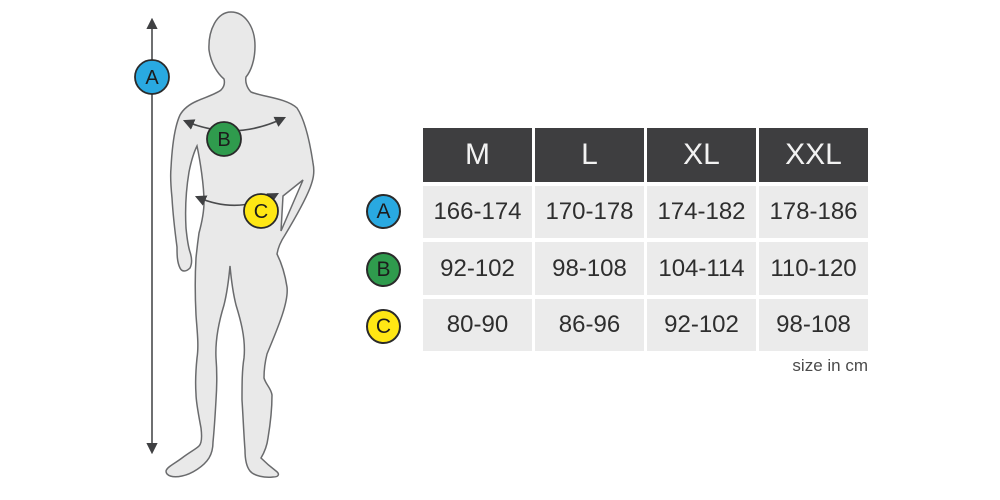 Image resolution: width=1000 pixels, height=500 pixels. Describe the element at coordinates (813, 268) in the screenshot. I see `cell-b-xxl: 110-120` at that location.